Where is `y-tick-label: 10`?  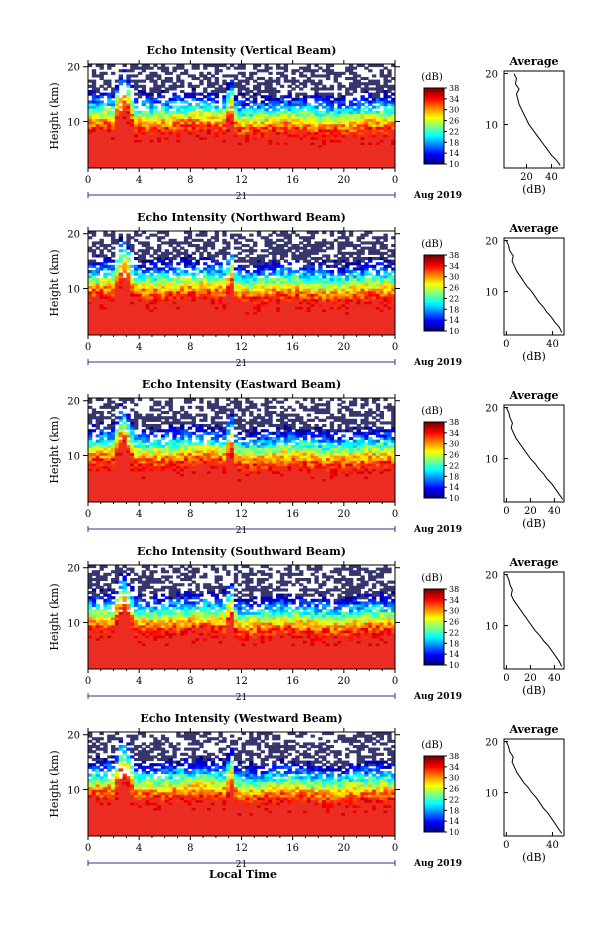 y-tick-label: 10 is located at coordinates (73, 122).